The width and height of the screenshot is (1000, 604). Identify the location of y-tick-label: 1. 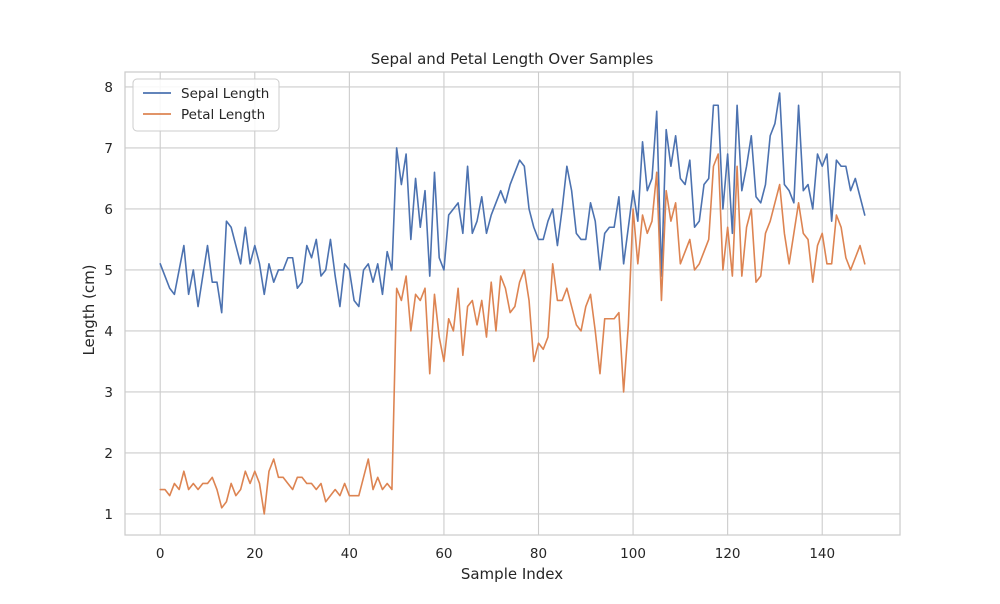
(108, 515).